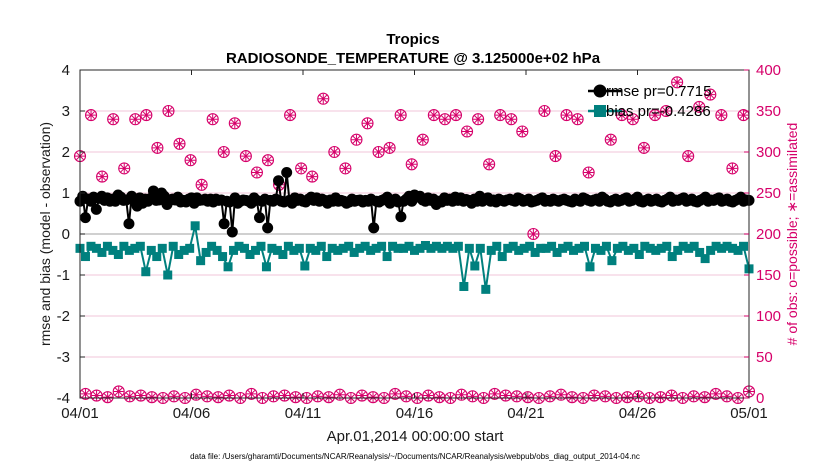 The image size is (830, 470). Describe the element at coordinates (768, 234) in the screenshot. I see `right-tick-label: 200` at that location.